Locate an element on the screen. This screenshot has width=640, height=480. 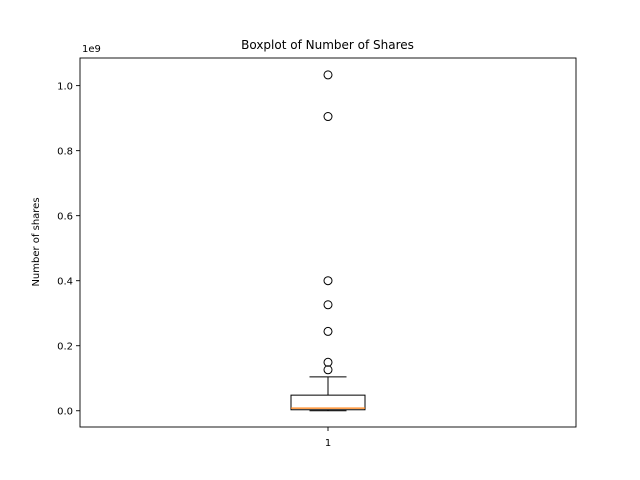
y-tick-label: 0.6 is located at coordinates (65, 217).